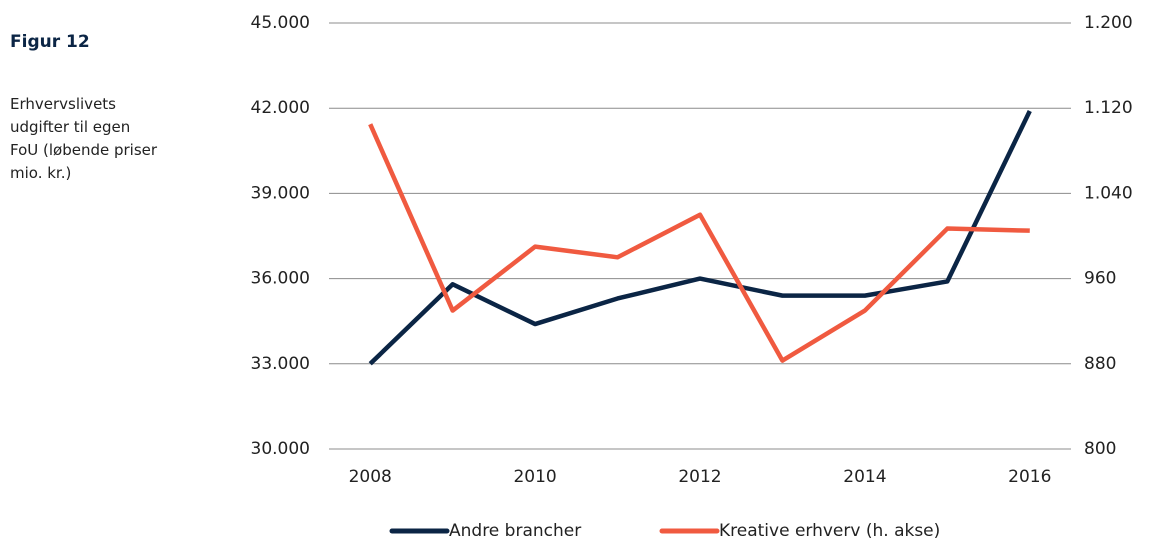 The image size is (1158, 543). I want to click on y2-tick-label: 1.120, so click(1108, 108).